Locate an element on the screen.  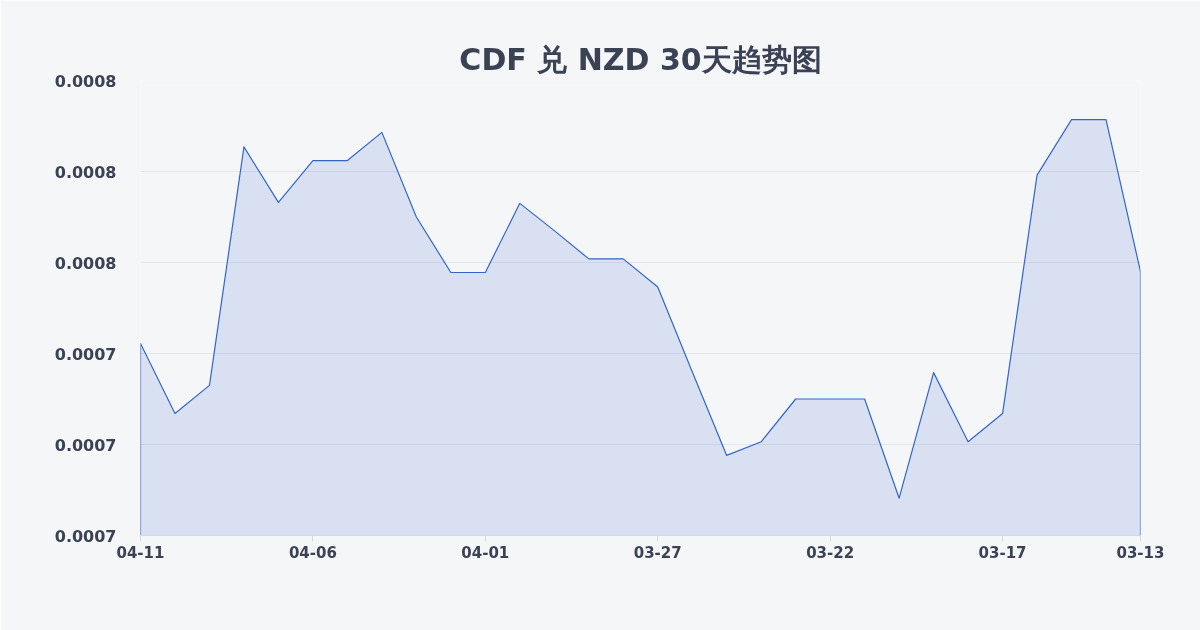
x-tick-label: 04-11 is located at coordinates (140, 552).